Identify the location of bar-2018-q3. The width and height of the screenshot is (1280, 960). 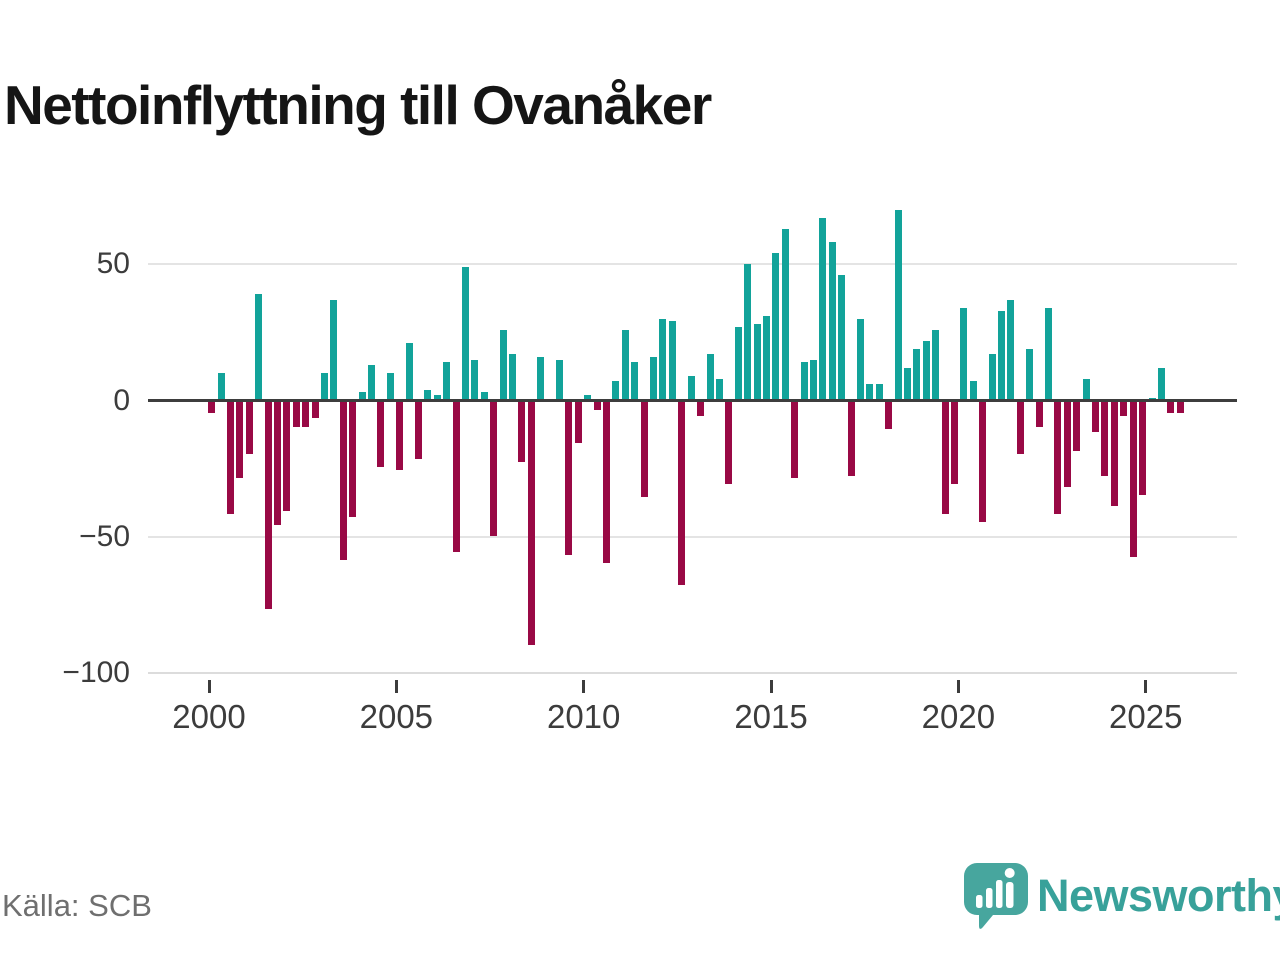
(907, 384).